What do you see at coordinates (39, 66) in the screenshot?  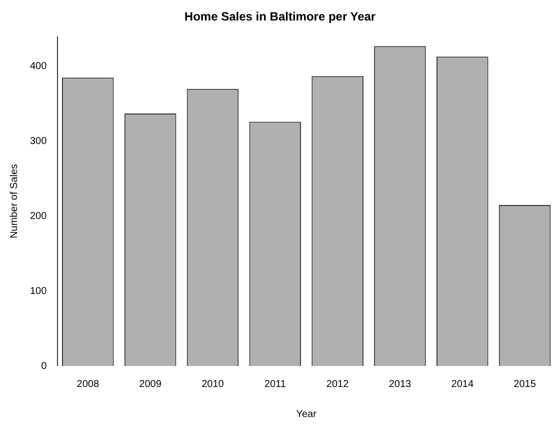 I see `y-tick-label: 400` at bounding box center [39, 66].